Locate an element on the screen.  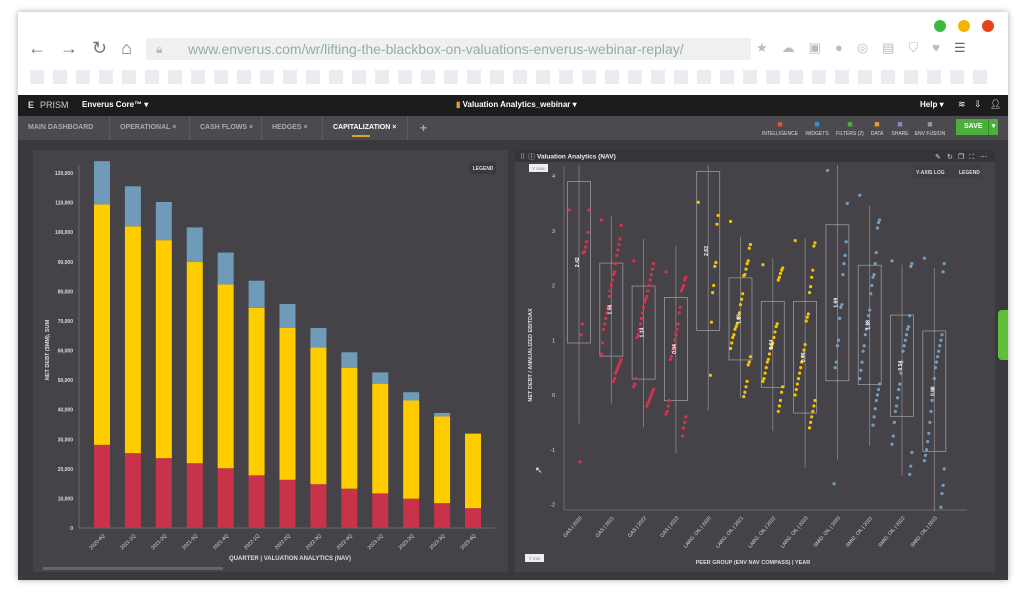
tab-cash-flows: CASH FLOWS × is located at coordinates (226, 128).